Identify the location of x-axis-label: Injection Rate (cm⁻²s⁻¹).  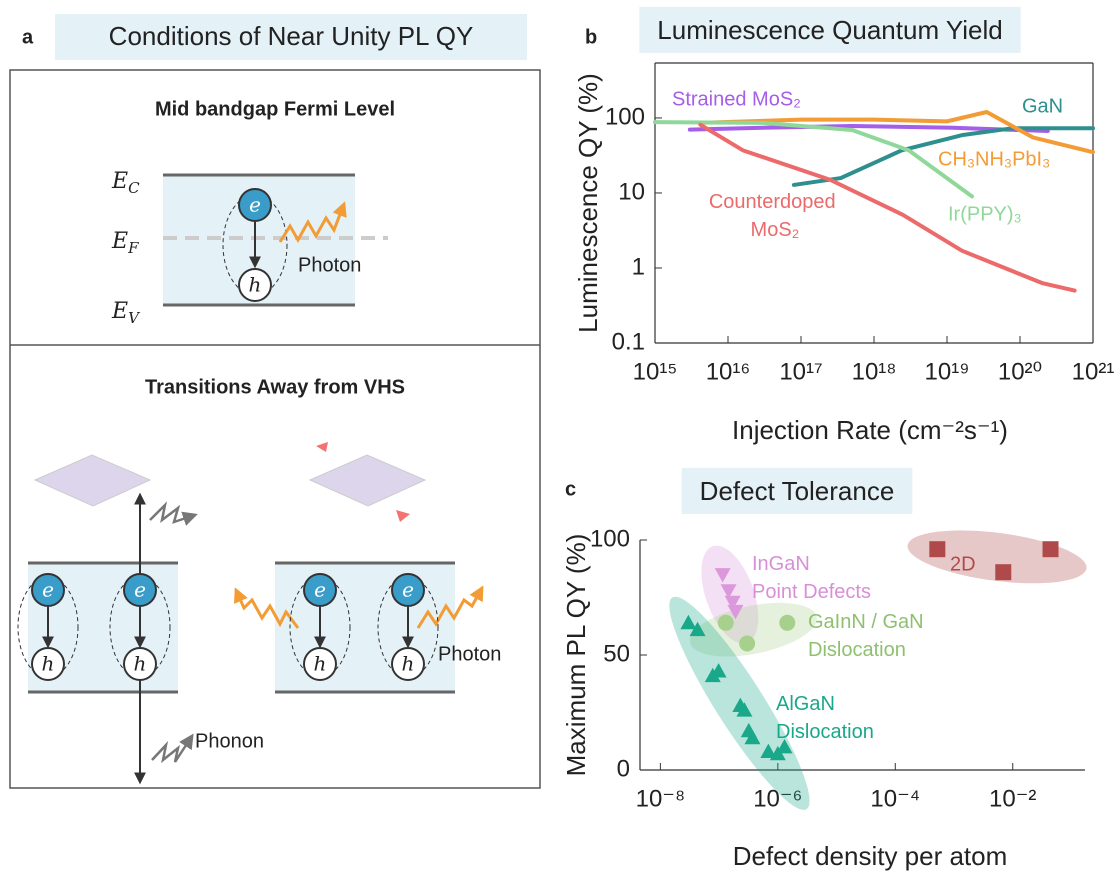
(870, 430).